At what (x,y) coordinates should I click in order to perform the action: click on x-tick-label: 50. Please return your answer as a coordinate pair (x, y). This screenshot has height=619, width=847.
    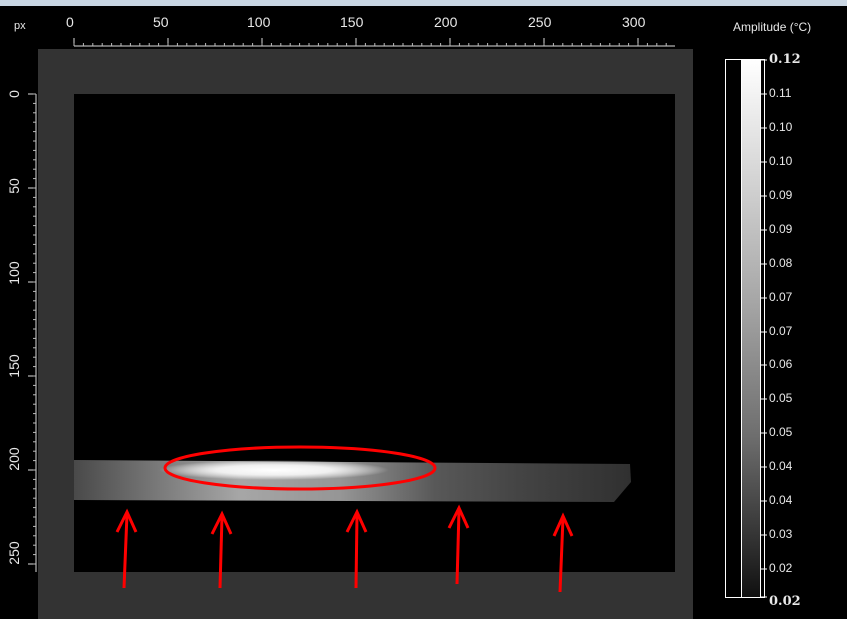
    Looking at the image, I should click on (161, 22).